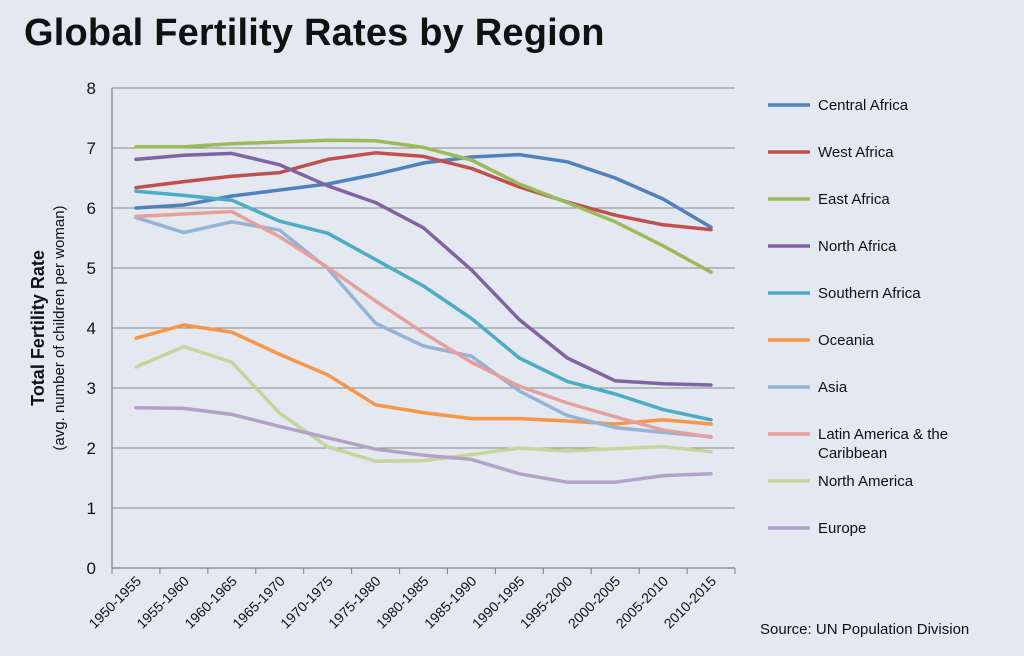 The width and height of the screenshot is (1024, 656). Describe the element at coordinates (91, 448) in the screenshot. I see `y-tick-label: 2` at that location.